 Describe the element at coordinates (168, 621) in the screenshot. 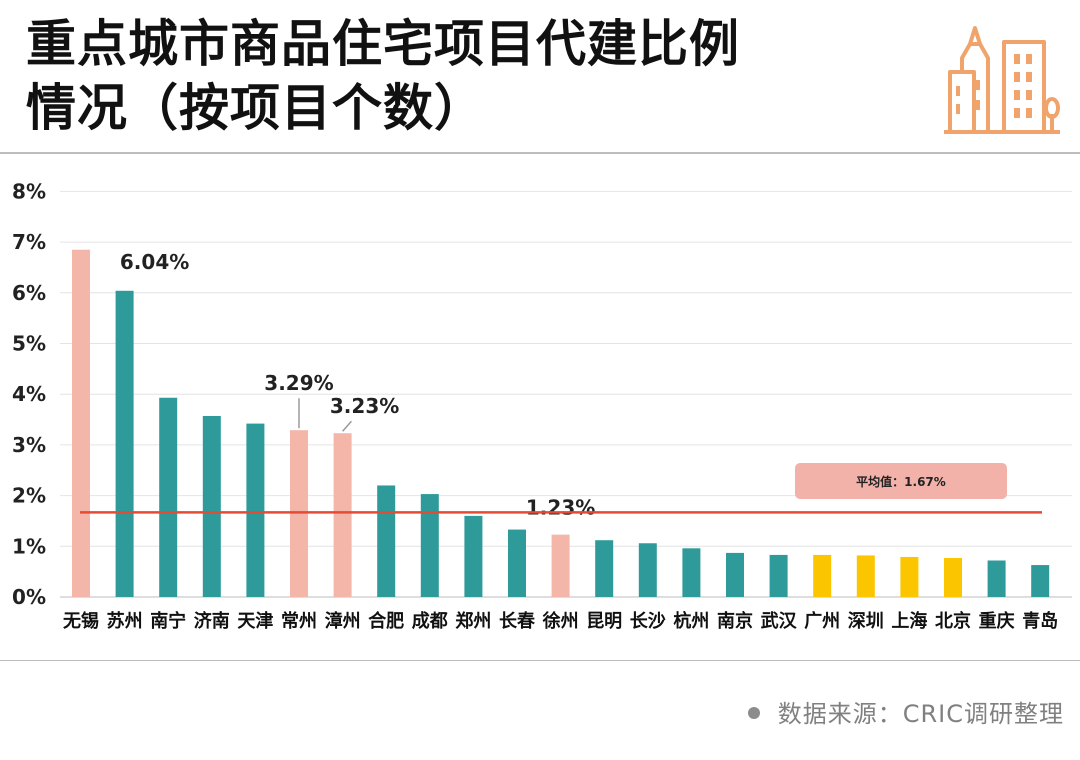

I see `x-tick-label: 南宁` at that location.